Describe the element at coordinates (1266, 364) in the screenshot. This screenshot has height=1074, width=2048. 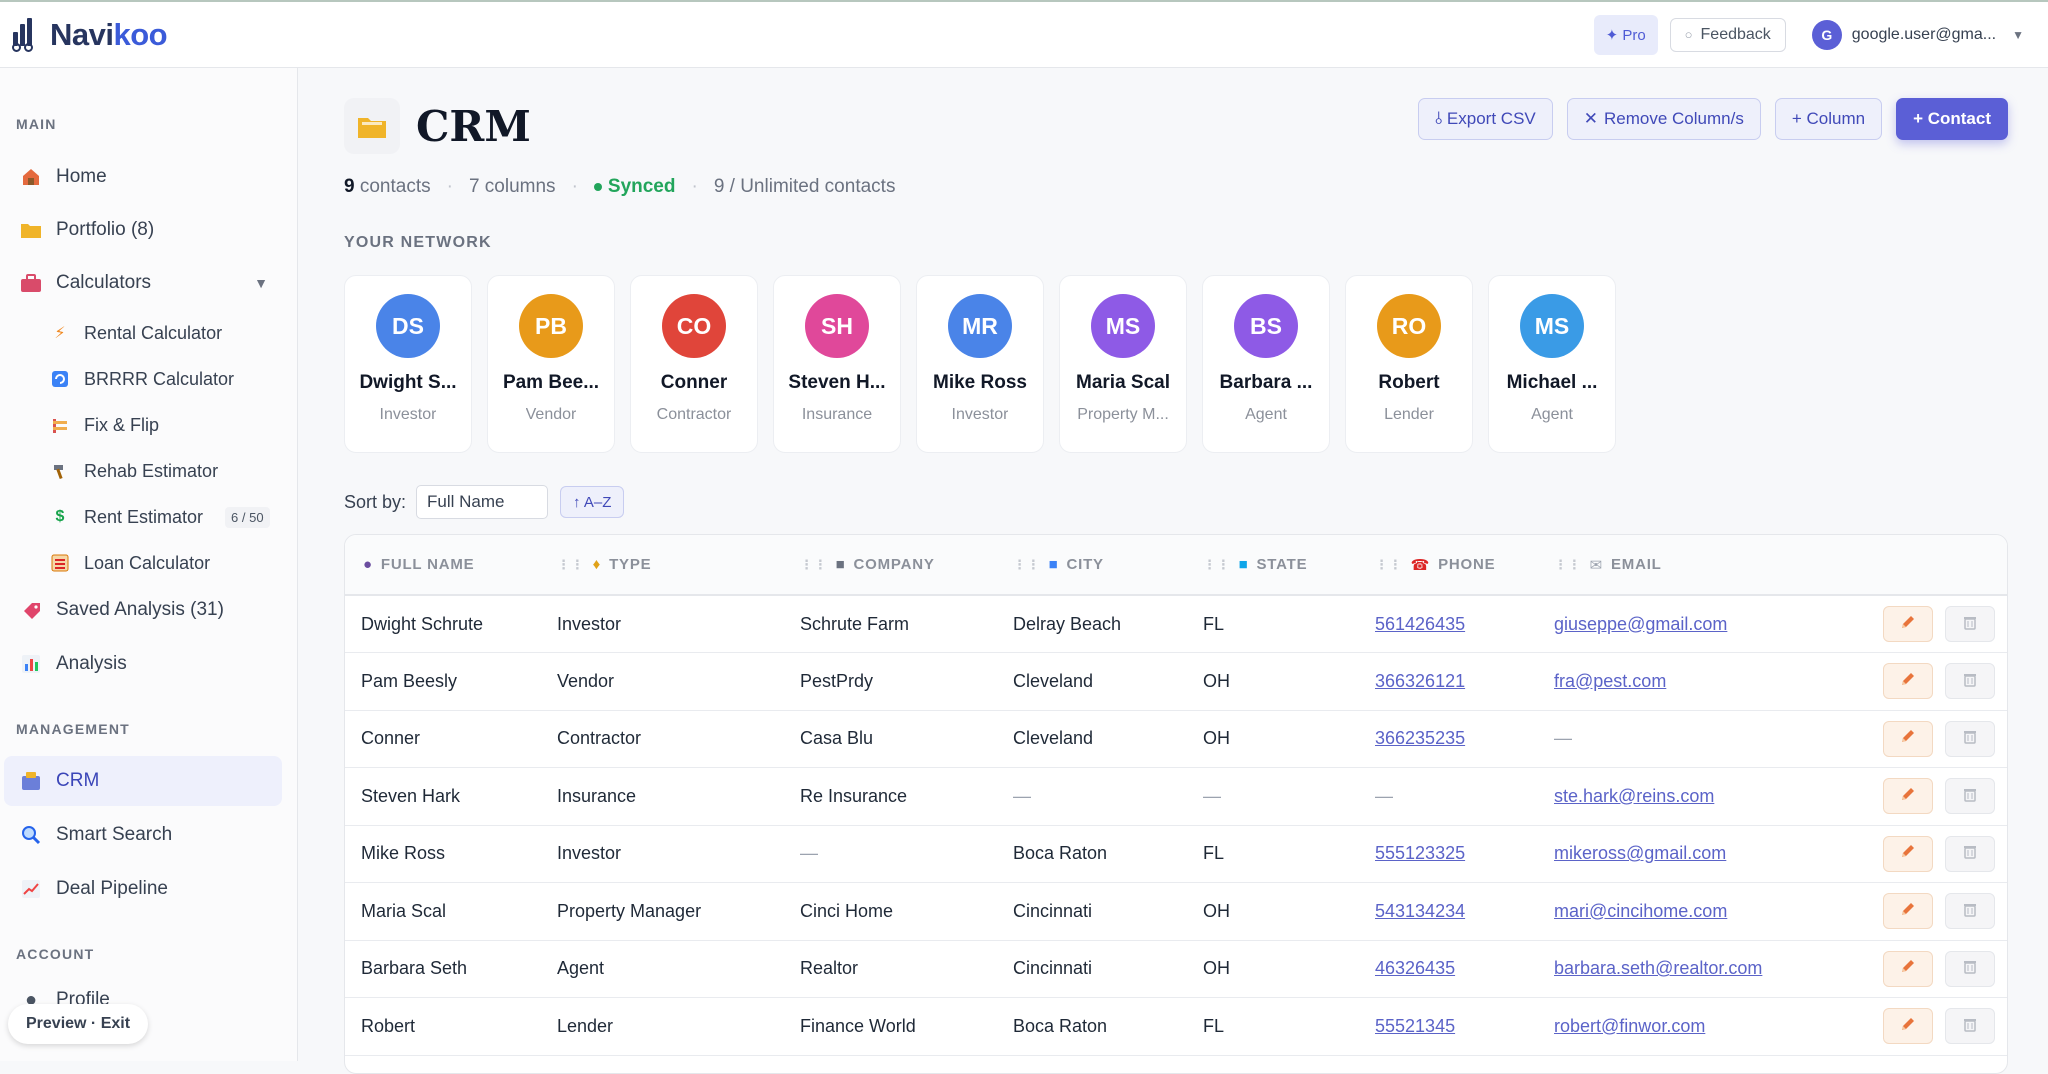
I see `network-card: BS Barbara ... Agent` at that location.